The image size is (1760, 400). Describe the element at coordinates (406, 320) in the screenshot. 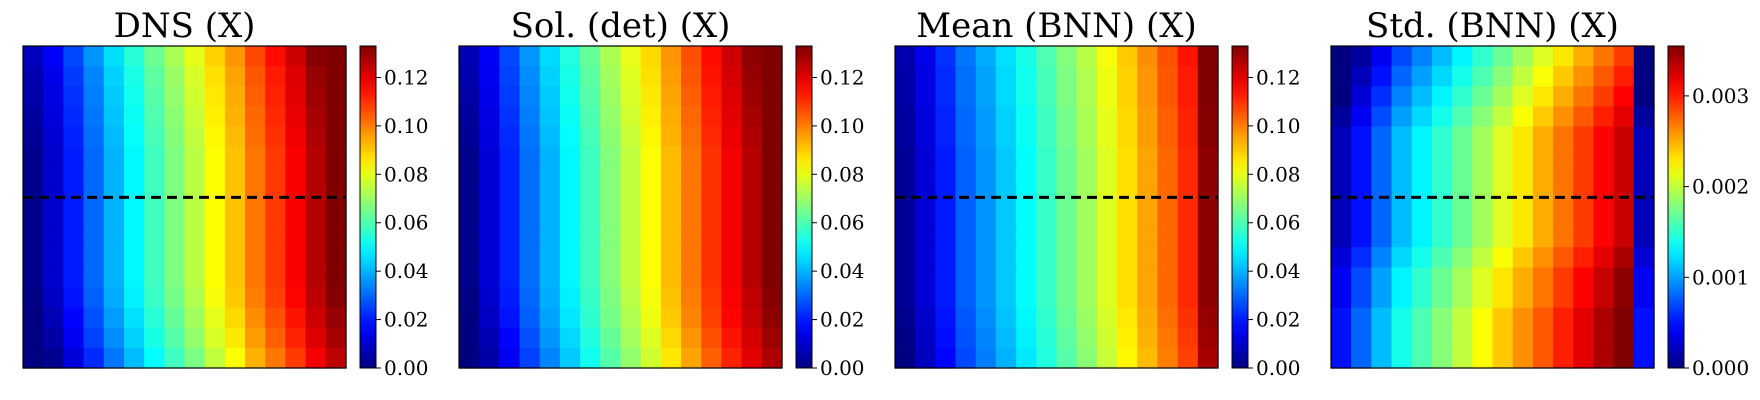

I see `colorbar-tick-label: 0.02` at that location.